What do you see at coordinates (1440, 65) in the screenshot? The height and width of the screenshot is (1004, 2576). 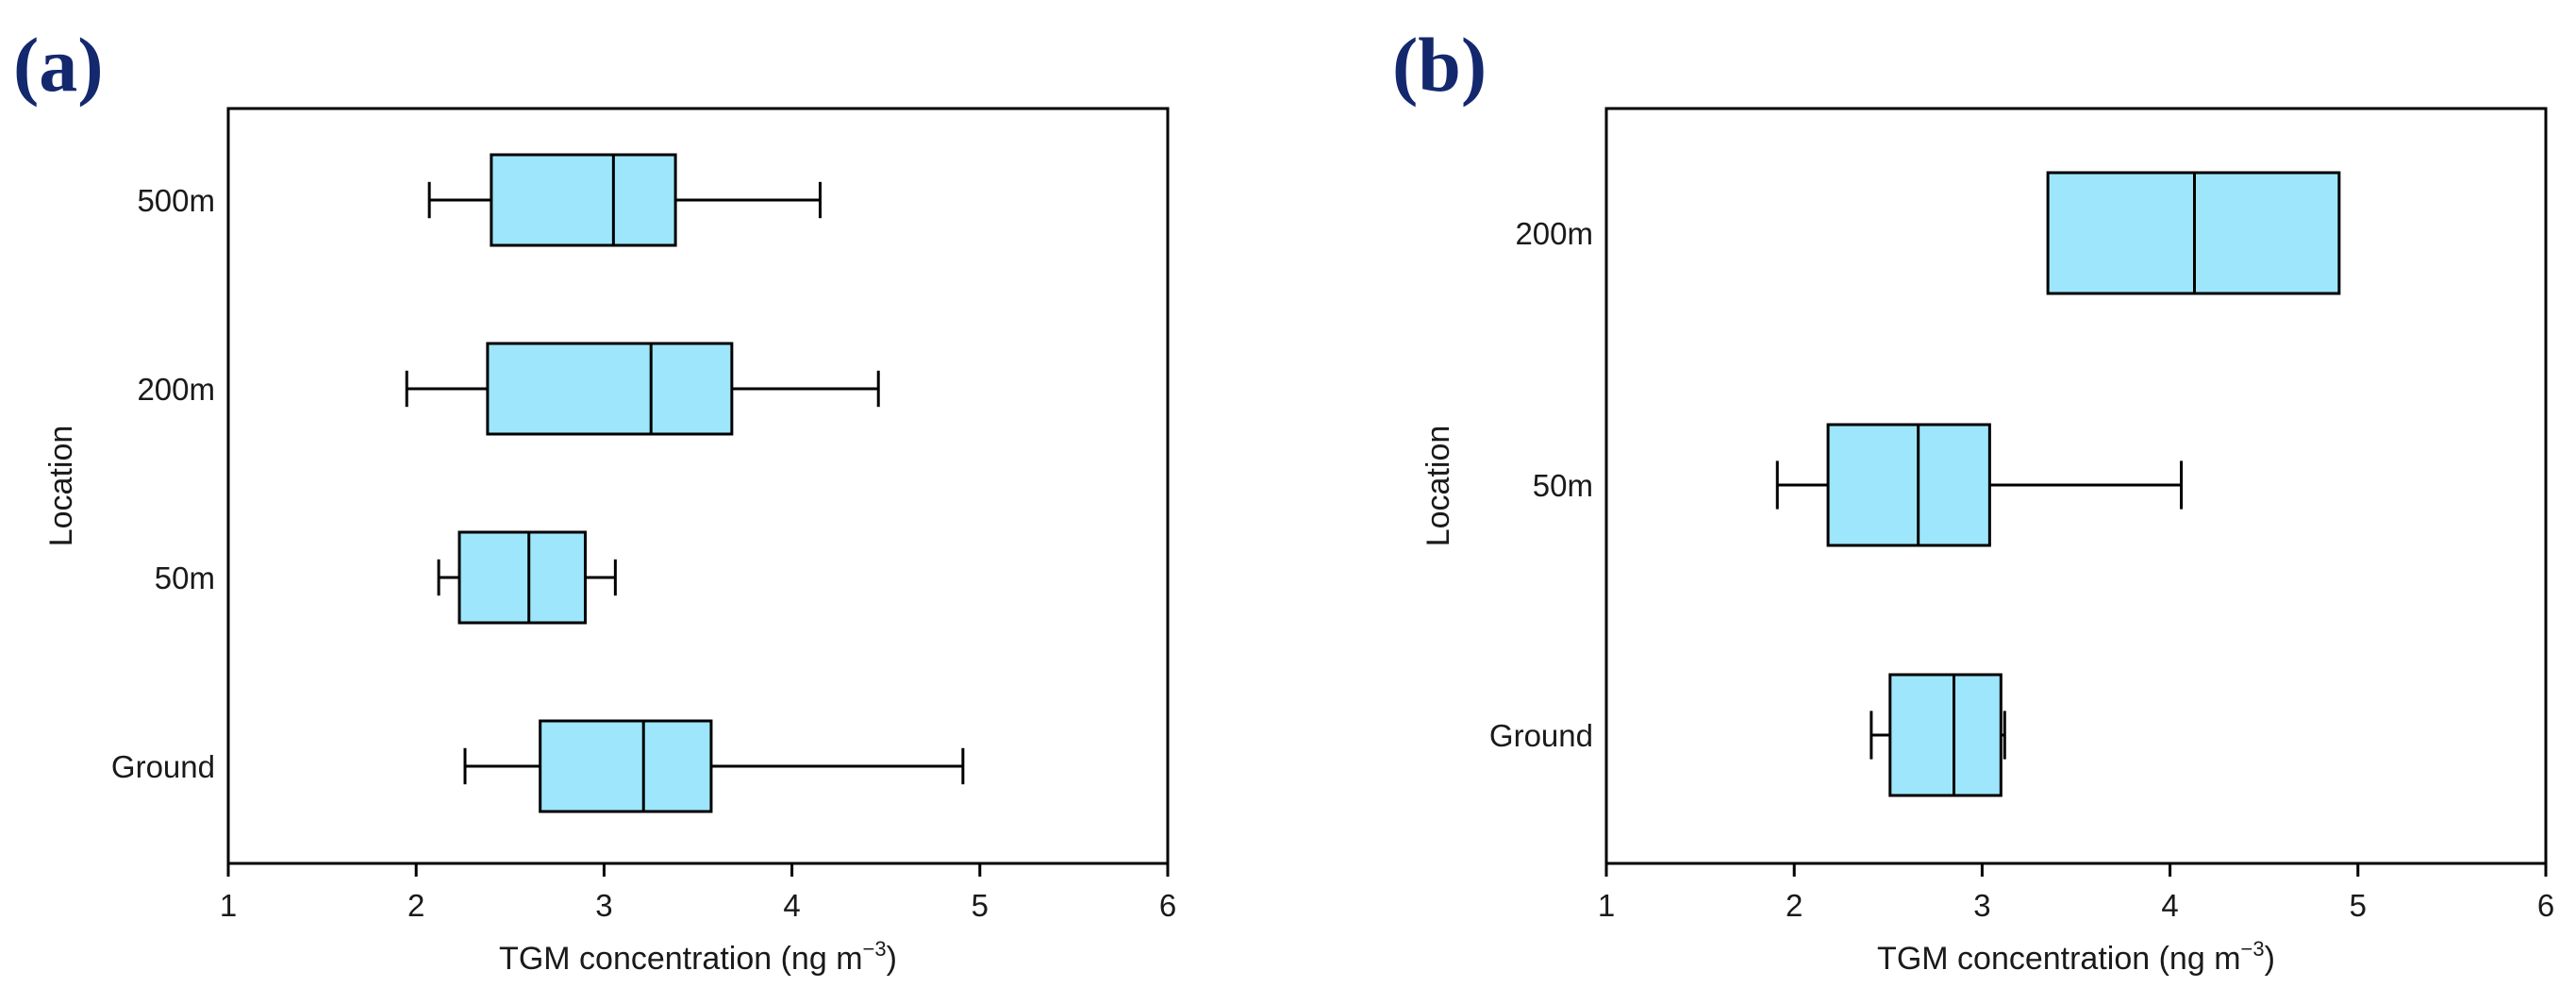 I see `panel-label: (b)` at bounding box center [1440, 65].